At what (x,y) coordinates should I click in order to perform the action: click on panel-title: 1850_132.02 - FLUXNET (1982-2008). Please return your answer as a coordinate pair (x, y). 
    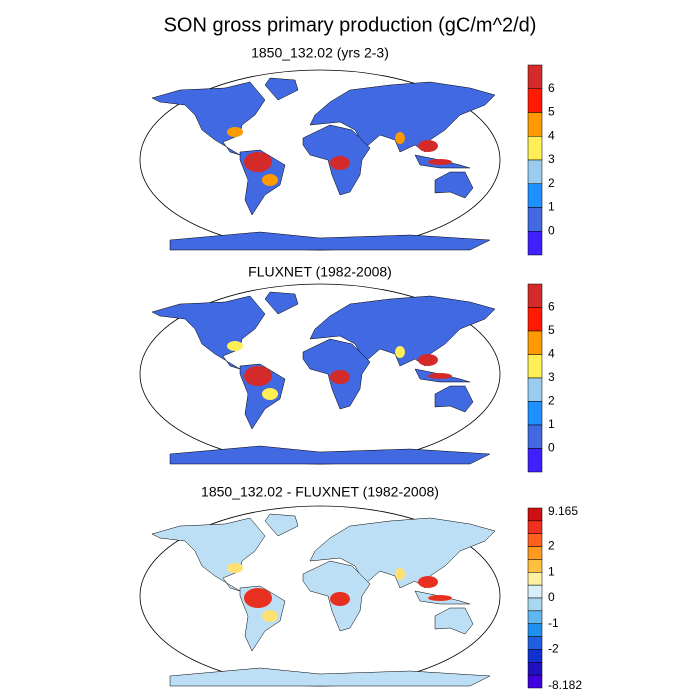
    Looking at the image, I should click on (320, 492).